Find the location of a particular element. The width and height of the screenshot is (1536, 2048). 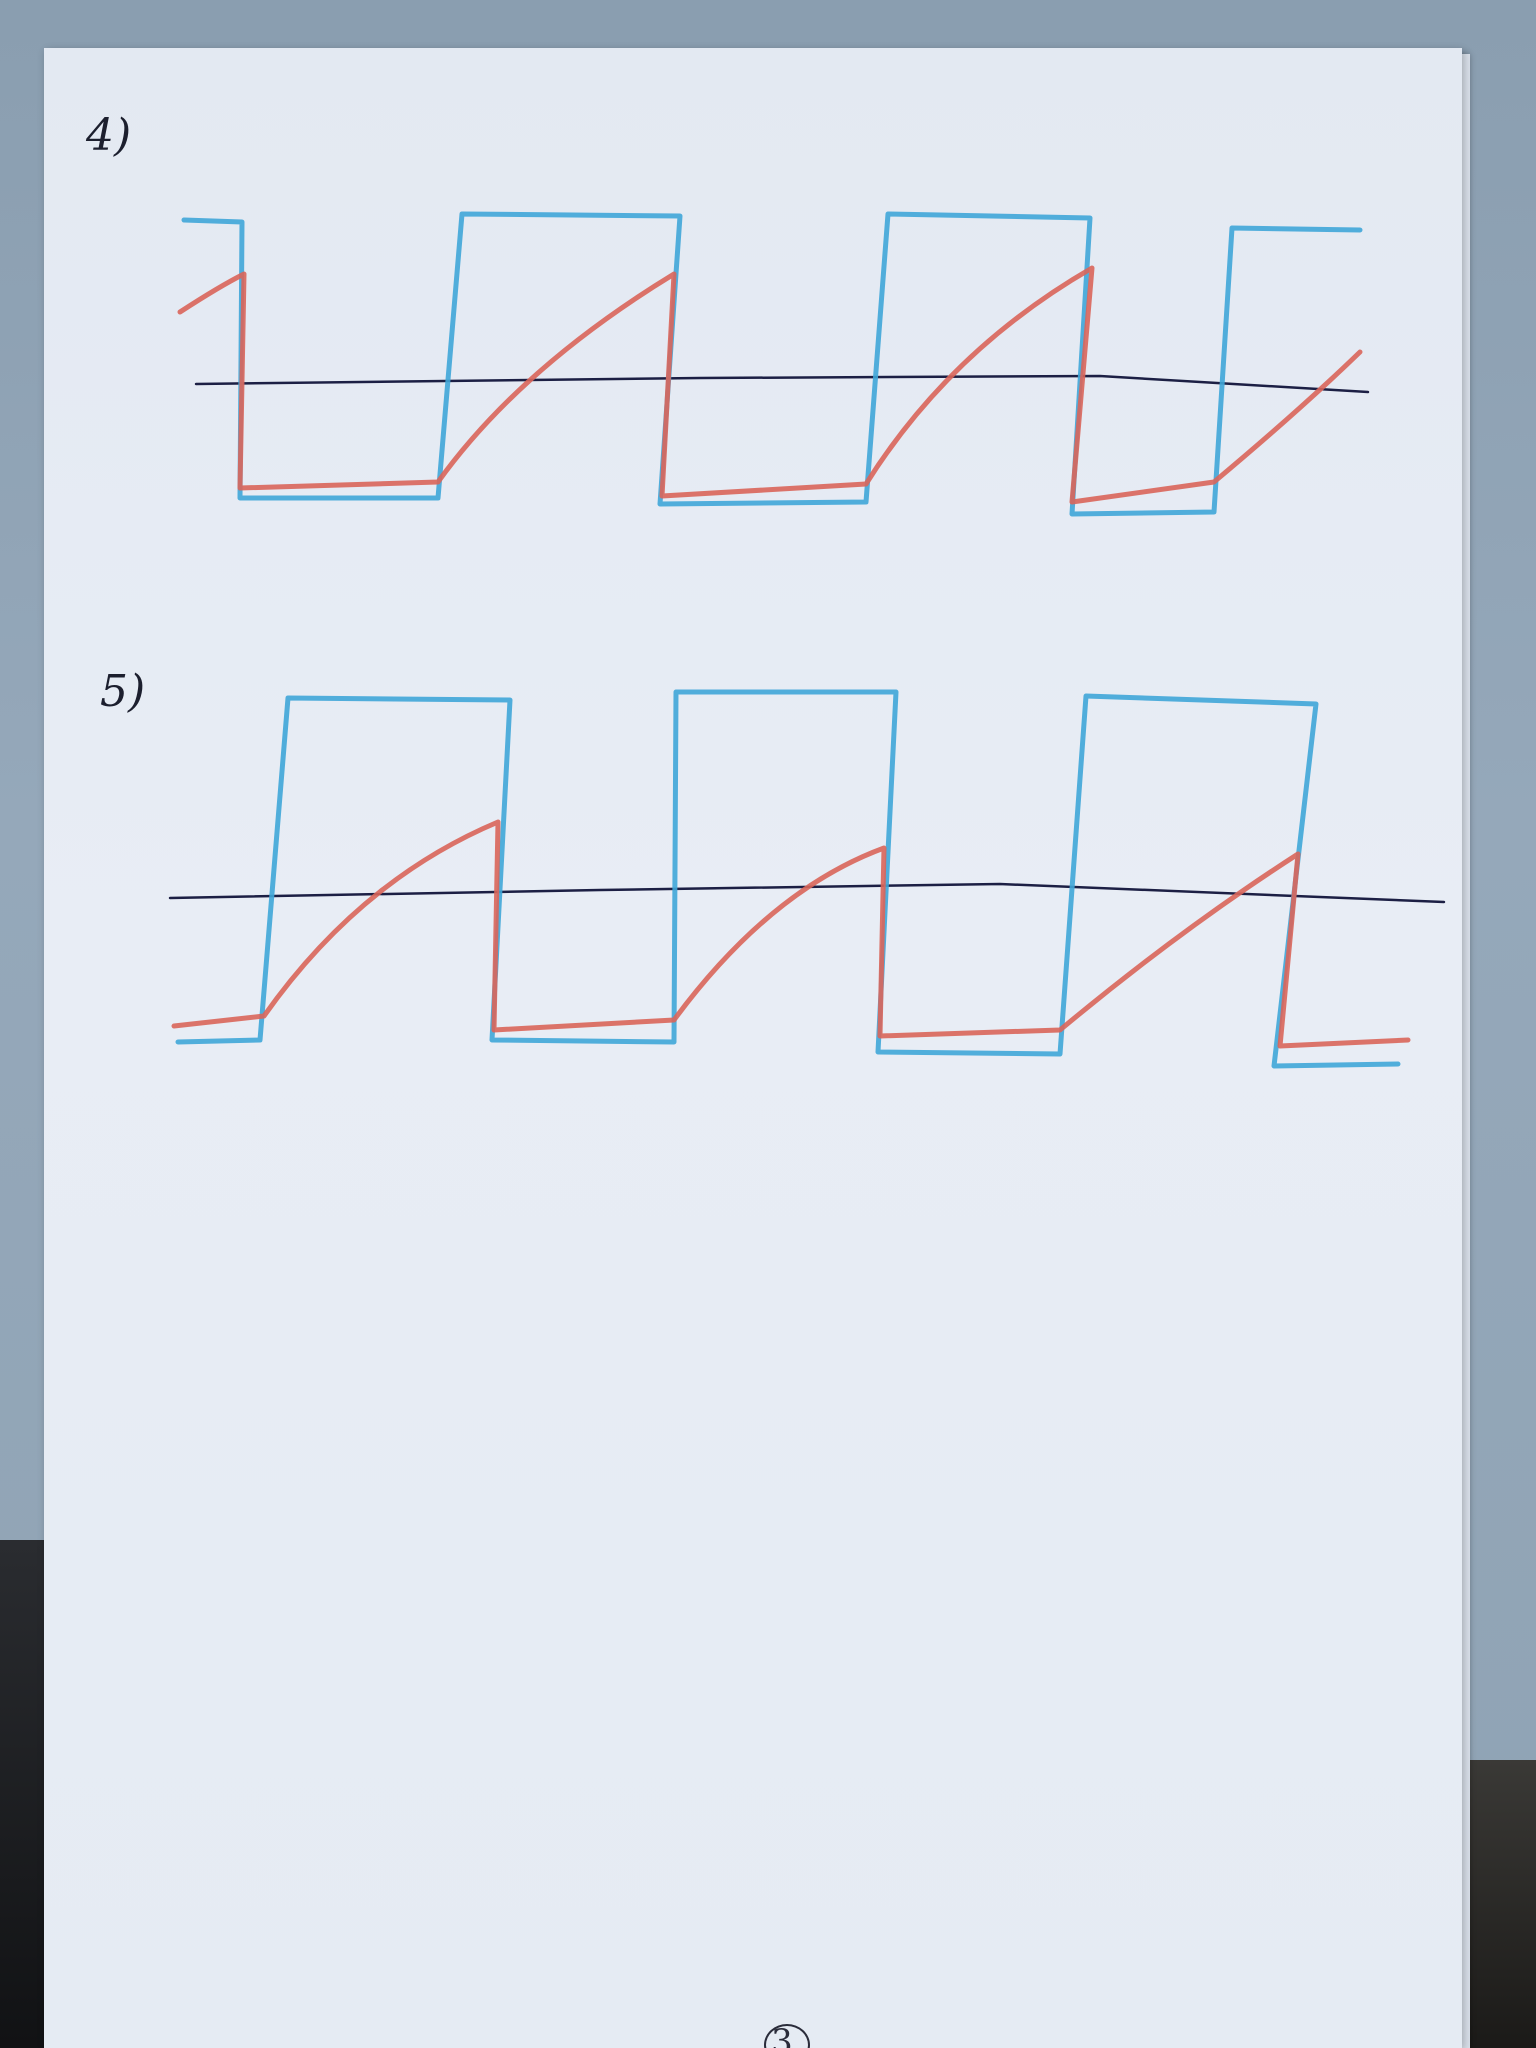

graph-4-sawtooth-wave is located at coordinates (770, 385).